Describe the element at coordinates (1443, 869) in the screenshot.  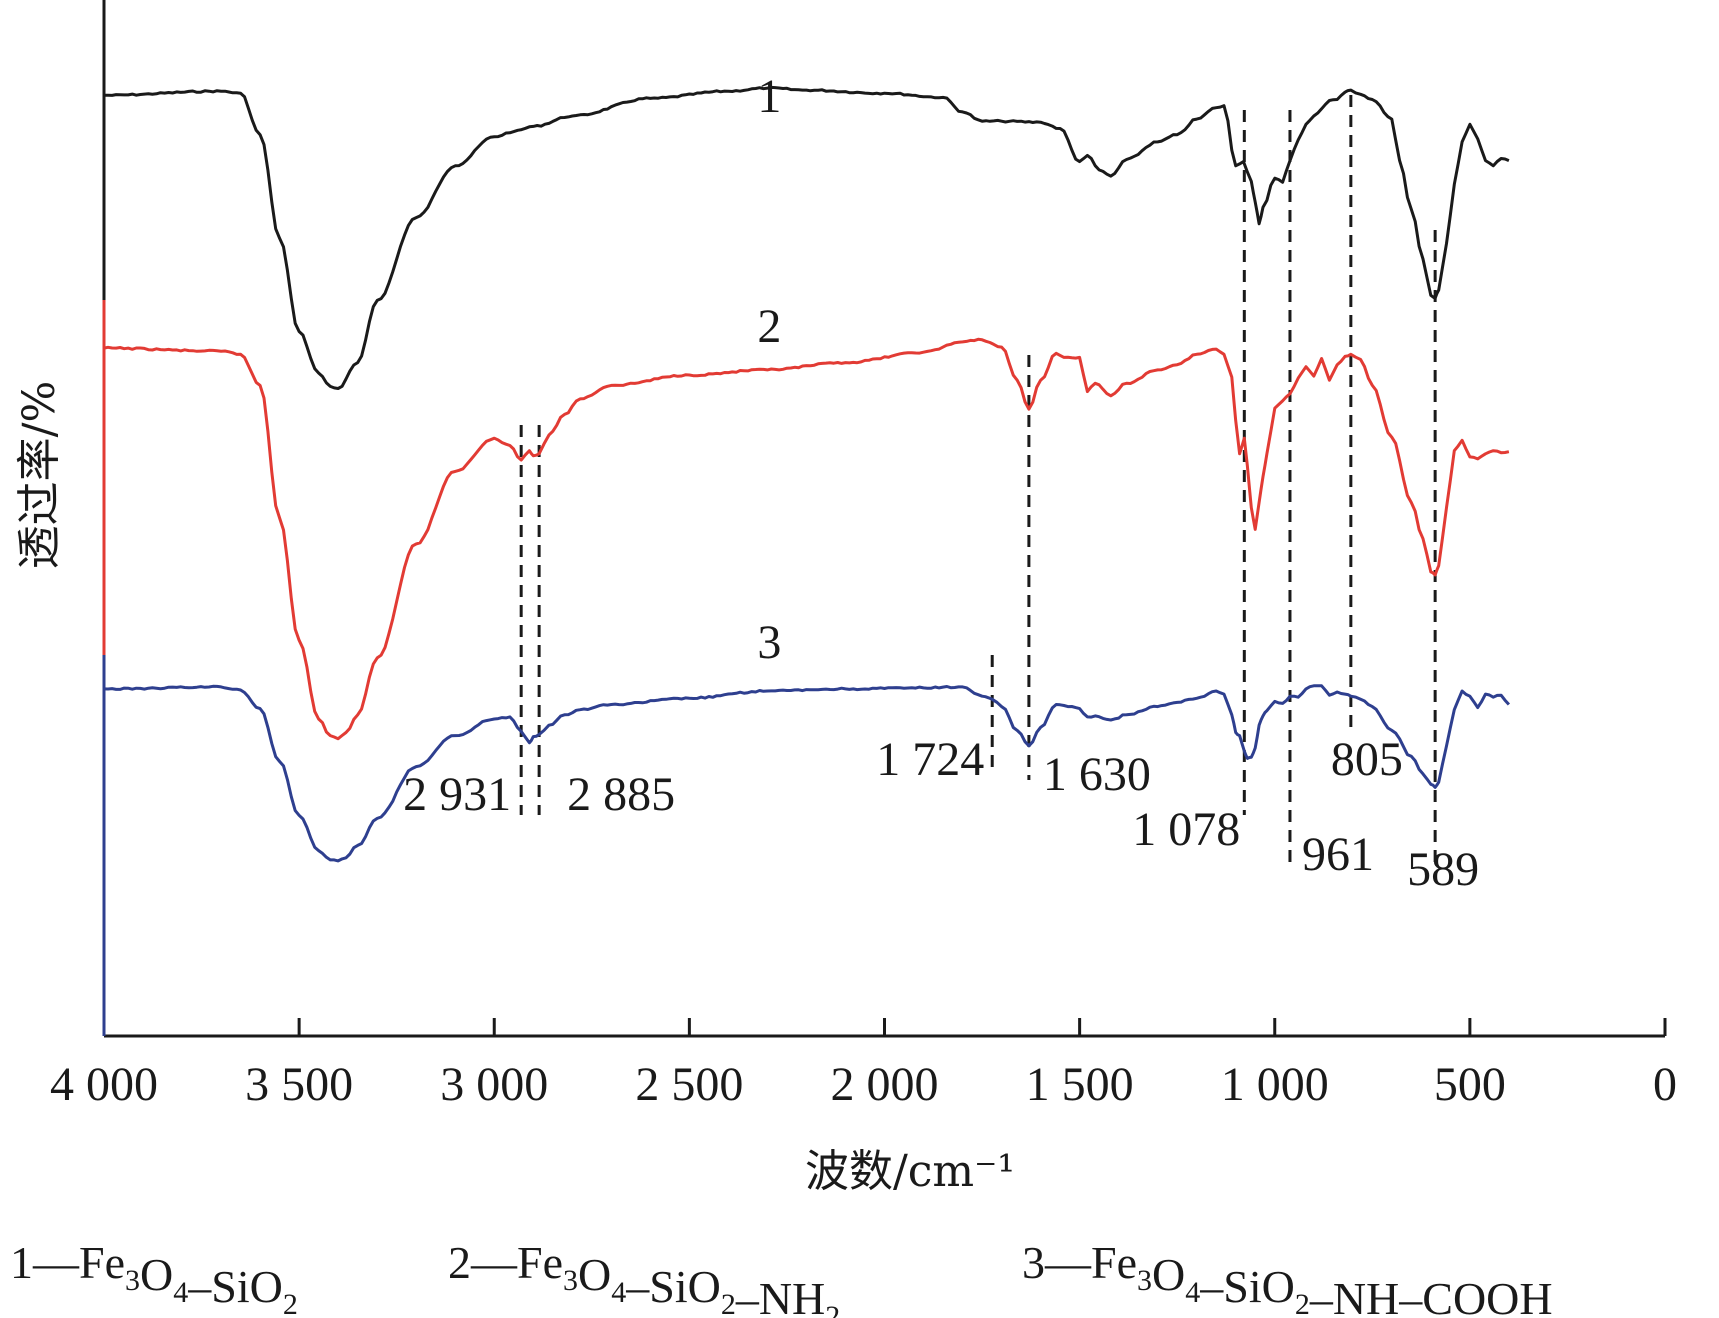
I see `peak-value-label: 589` at that location.